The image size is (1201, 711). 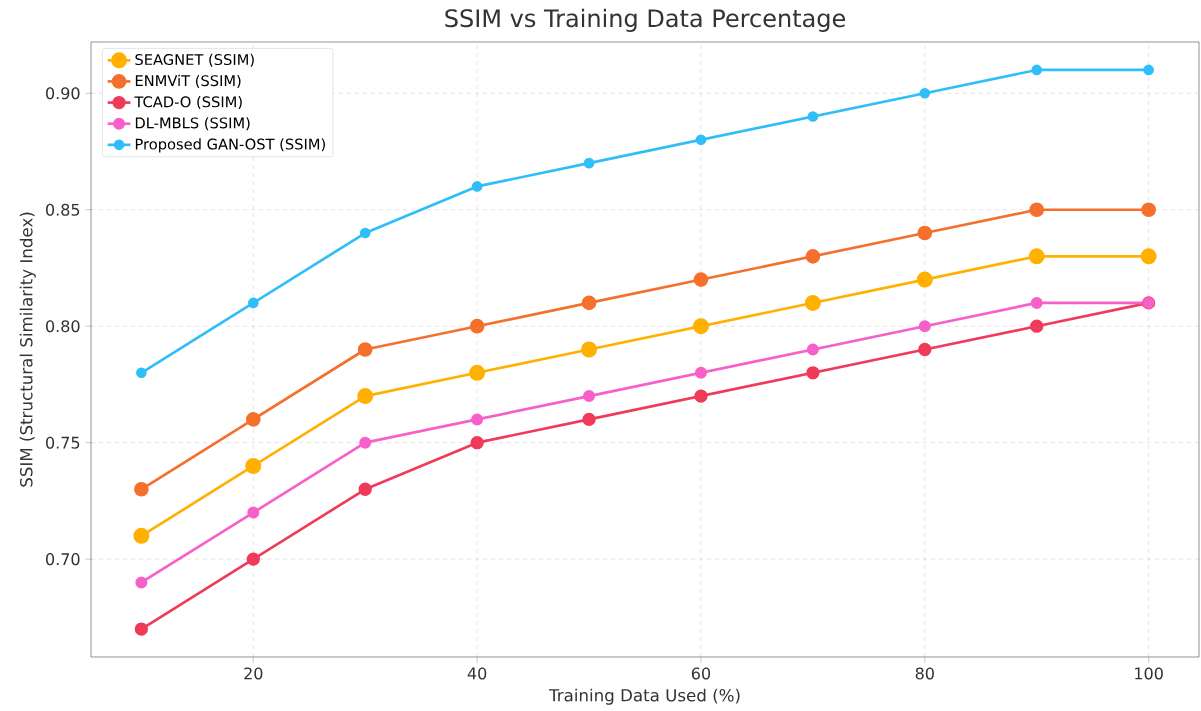 I want to click on legend-label: SEAGNET (SSIM), so click(x=194, y=60).